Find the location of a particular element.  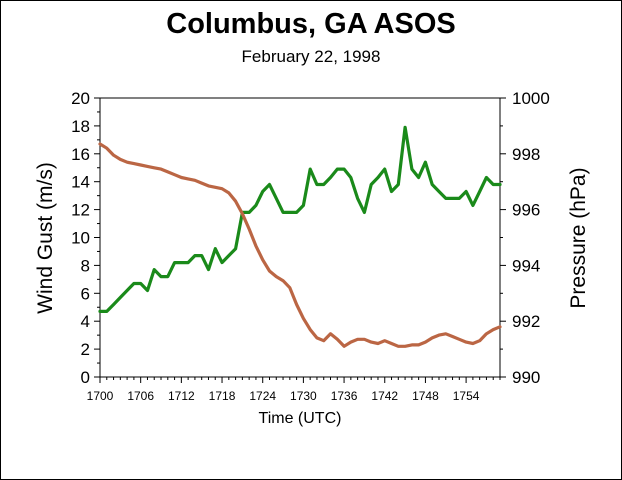

right-tick-label: 1000 is located at coordinates (531, 98).